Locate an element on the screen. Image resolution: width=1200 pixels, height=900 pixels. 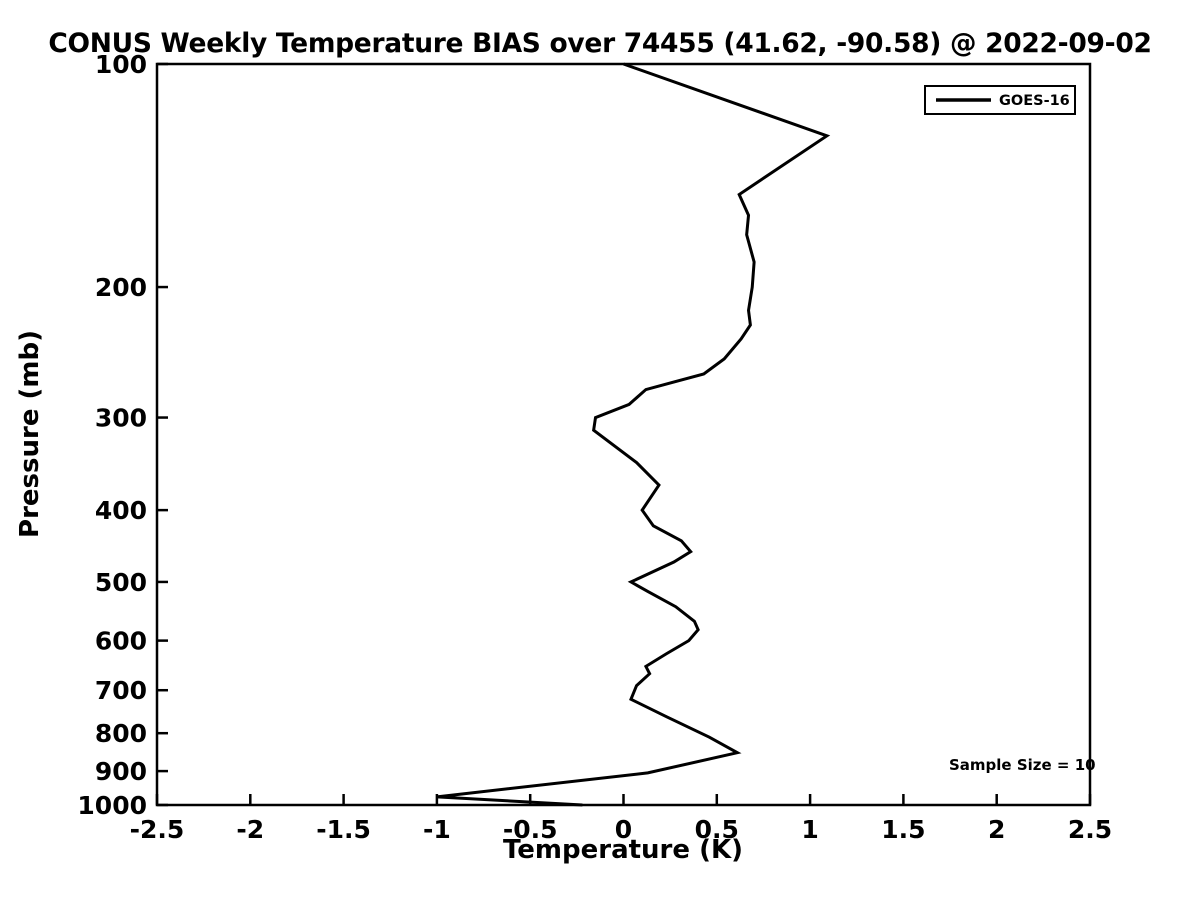
annotation-sample-size: Sample Size = 10 is located at coordinates (1022, 765).